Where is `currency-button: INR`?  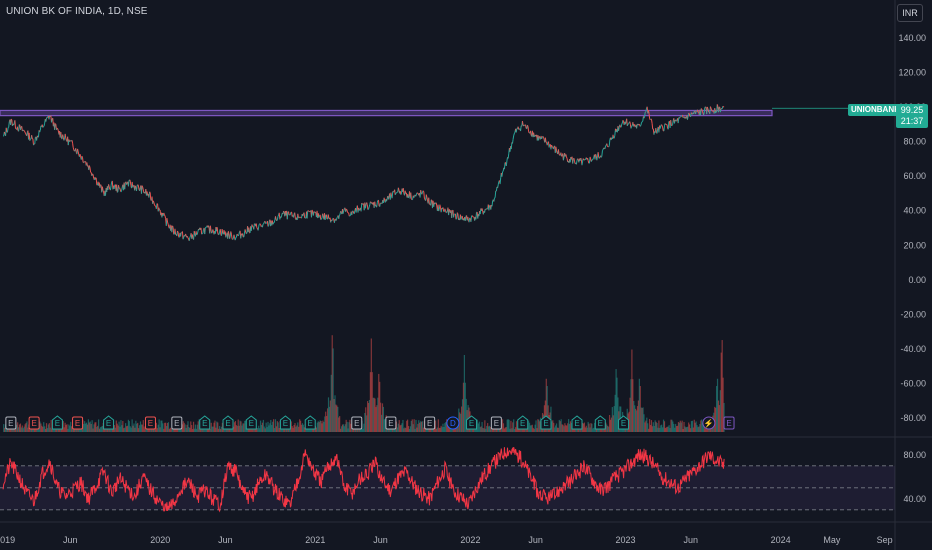
currency-button: INR is located at coordinates (910, 13).